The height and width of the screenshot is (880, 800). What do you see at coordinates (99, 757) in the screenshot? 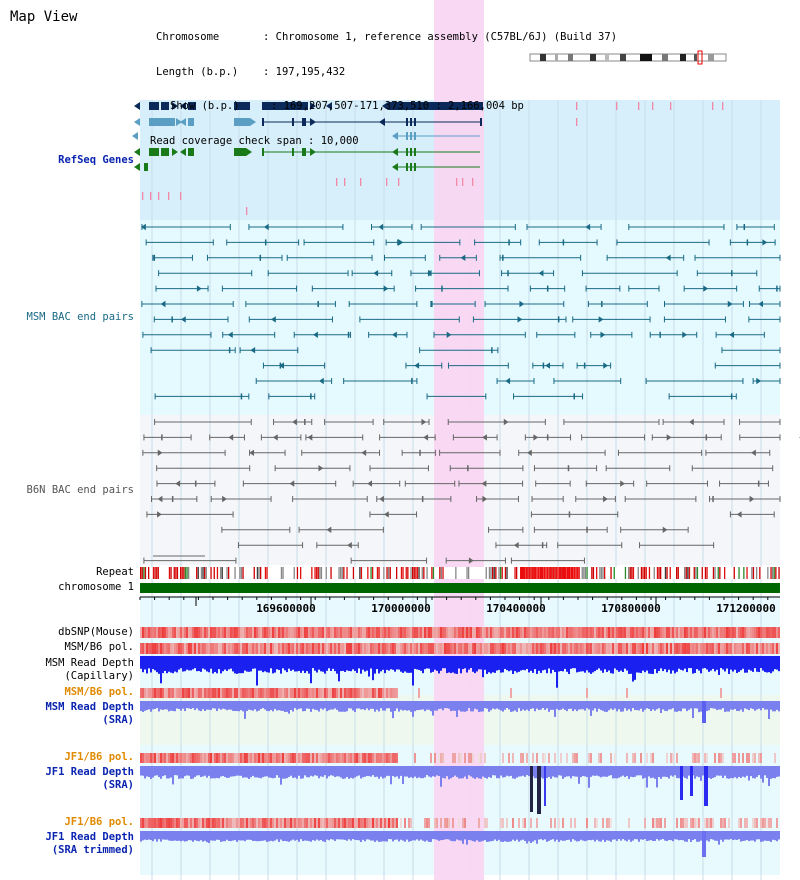
I see `track-label-jf1-b6-pol: JF1/B6 pol.` at bounding box center [99, 757].